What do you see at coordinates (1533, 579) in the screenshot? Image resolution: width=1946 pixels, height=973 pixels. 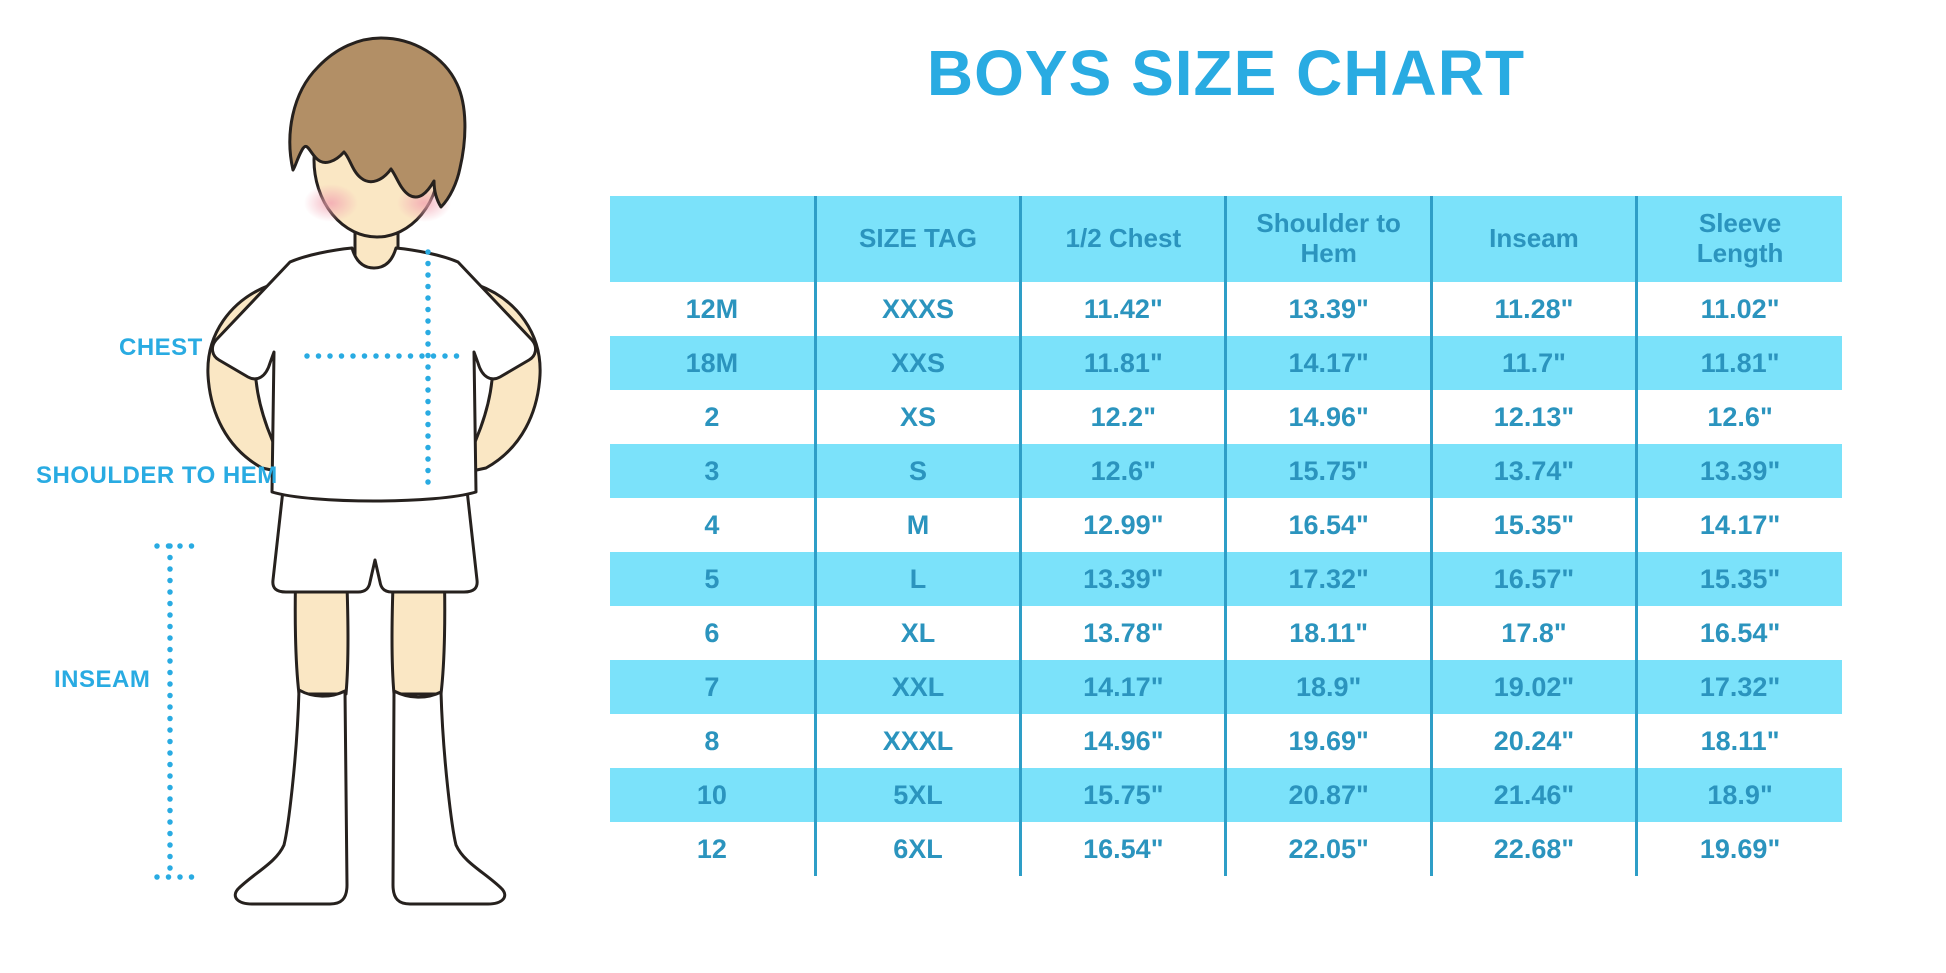 I see `measurement-cell: 16.57"` at bounding box center [1533, 579].